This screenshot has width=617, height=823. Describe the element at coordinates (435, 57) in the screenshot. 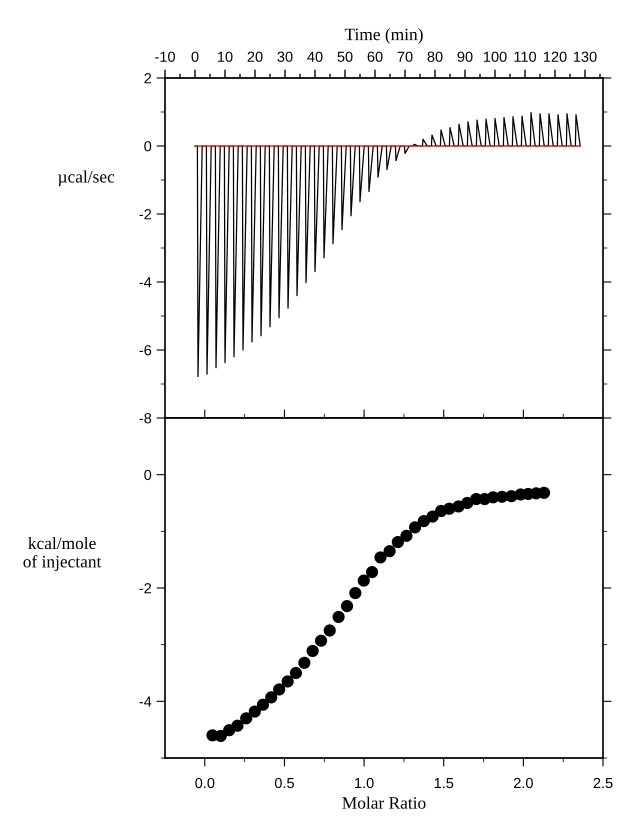

I see `x-tick-label: 80` at that location.